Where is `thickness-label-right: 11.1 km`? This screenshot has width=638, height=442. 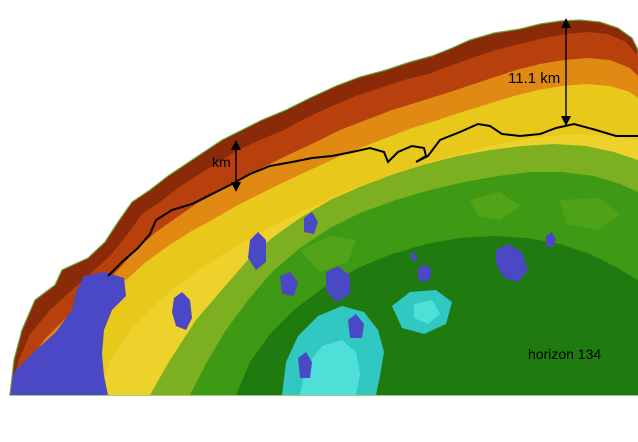 thickness-label-right: 11.1 km is located at coordinates (534, 78).